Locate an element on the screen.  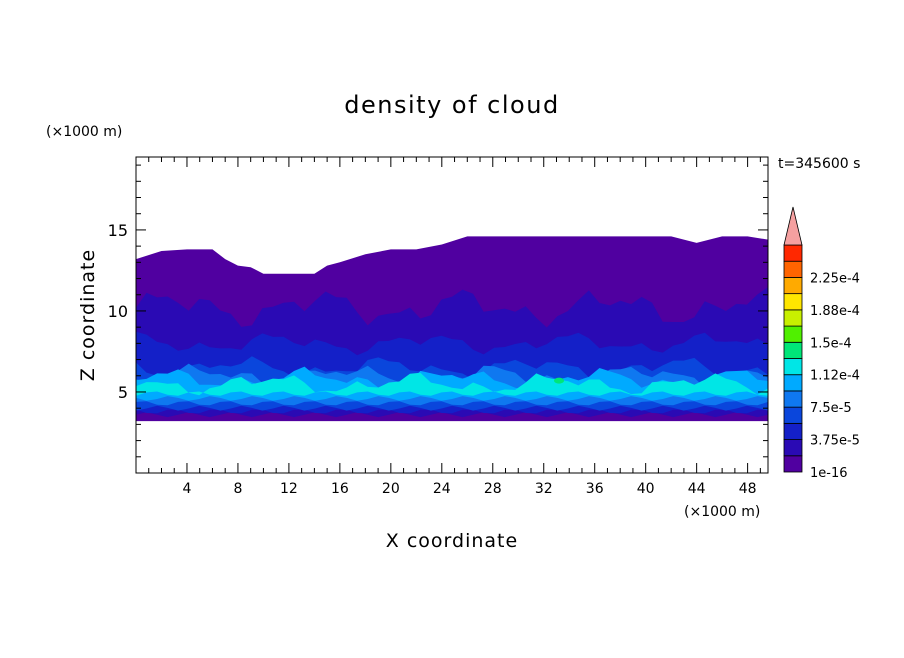
x-tick-label: 12 is located at coordinates (289, 489).